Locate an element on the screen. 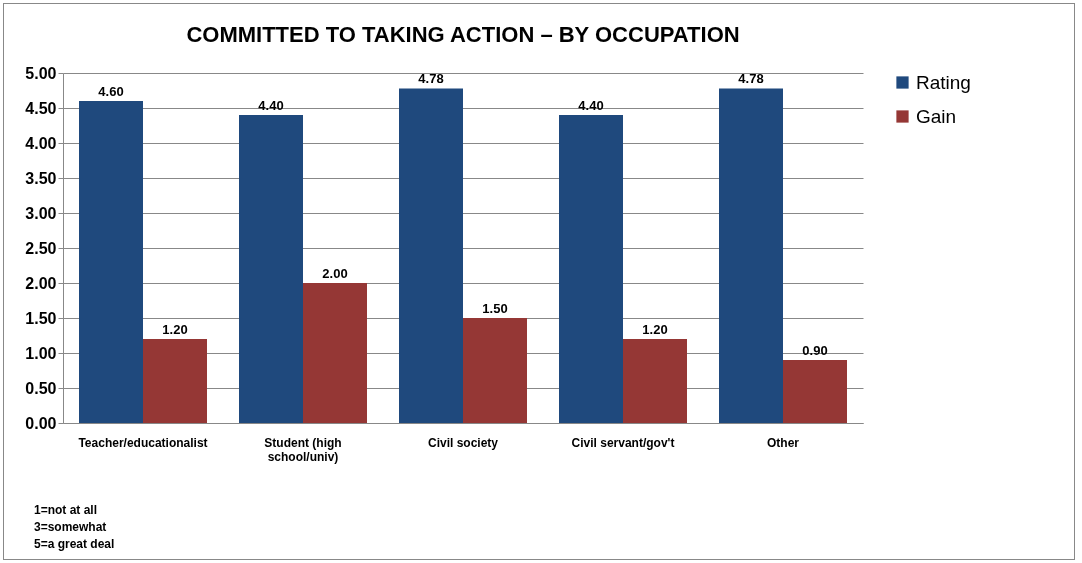 The width and height of the screenshot is (1082, 563). data-label: 4.60 is located at coordinates (111, 91).